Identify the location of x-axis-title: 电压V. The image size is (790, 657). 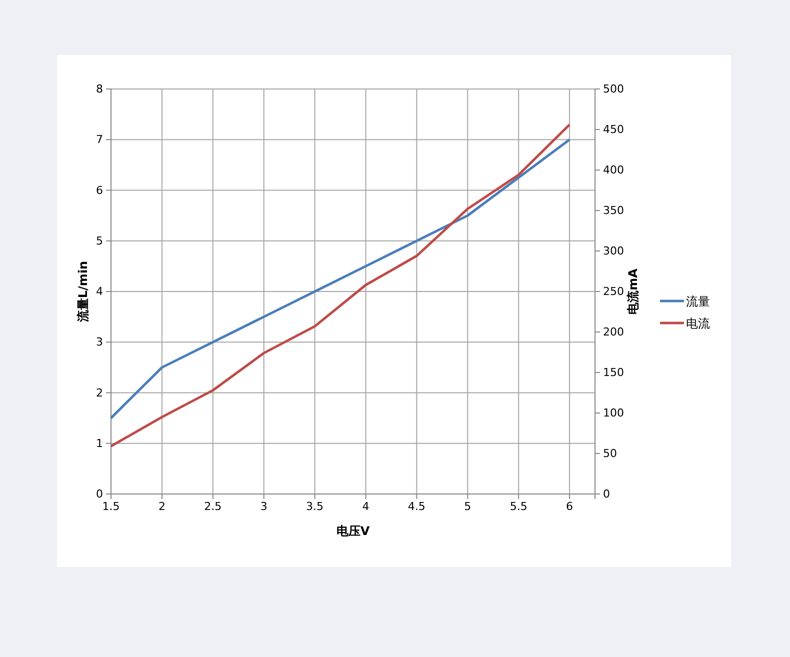
(353, 531).